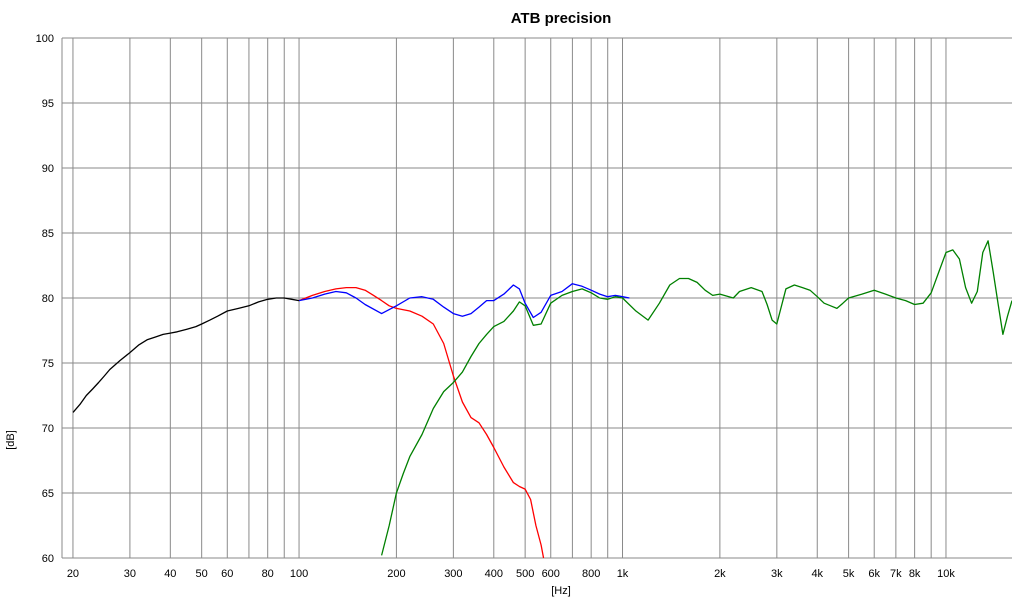 The image size is (1012, 603). I want to click on y-tick-label: 65, so click(48, 494).